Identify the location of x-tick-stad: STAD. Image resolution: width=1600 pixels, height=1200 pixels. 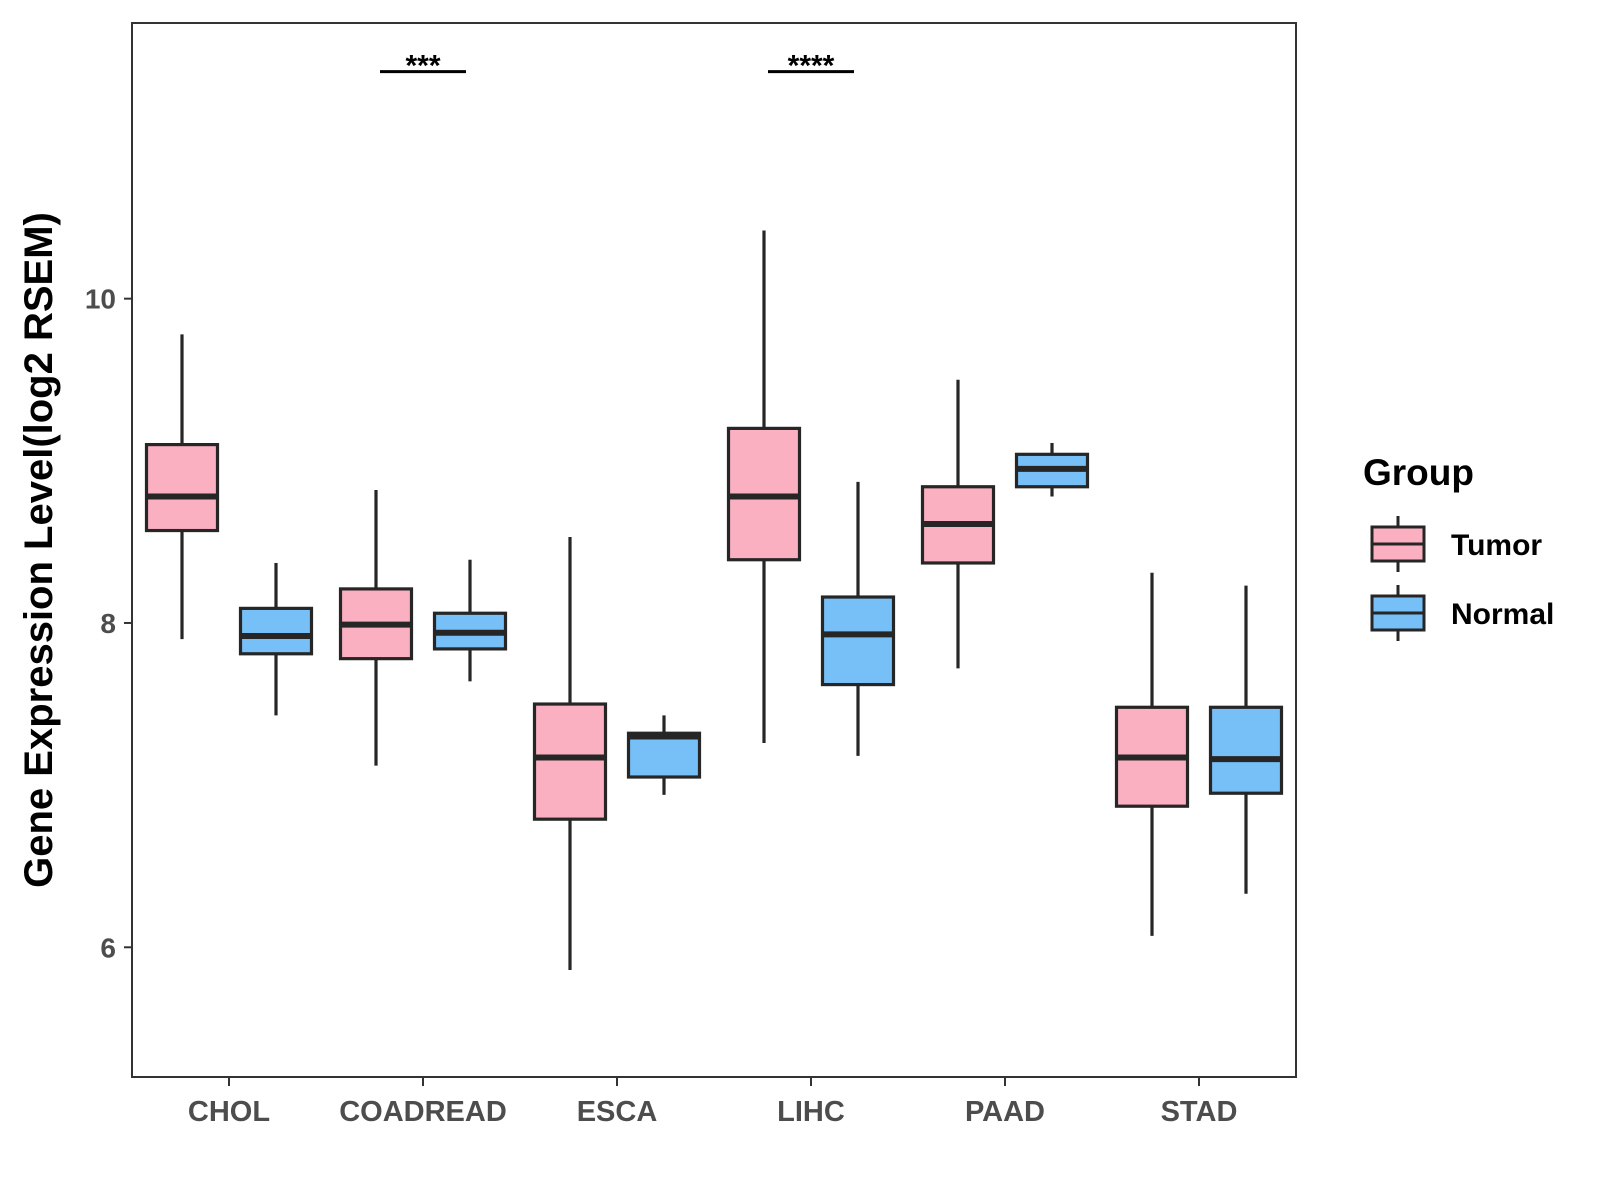
(1199, 1102).